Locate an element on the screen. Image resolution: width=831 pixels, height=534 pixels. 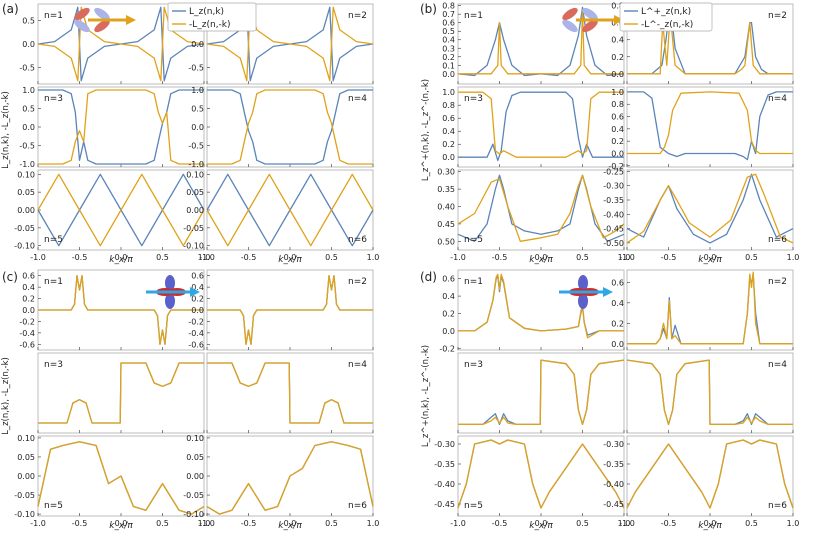
y-tick-label: -0.30 is located at coordinates (613, 186).